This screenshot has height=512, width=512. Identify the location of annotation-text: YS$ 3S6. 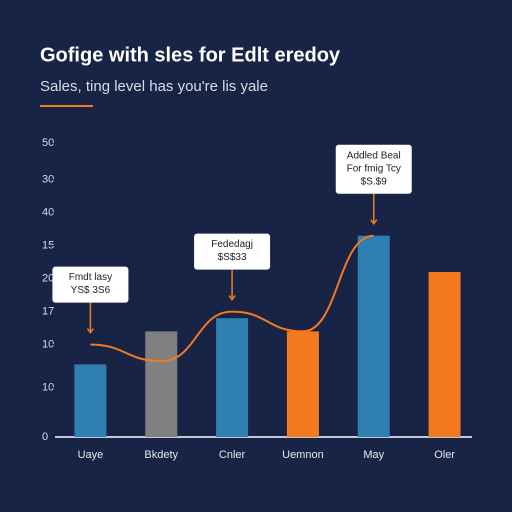
(91, 290).